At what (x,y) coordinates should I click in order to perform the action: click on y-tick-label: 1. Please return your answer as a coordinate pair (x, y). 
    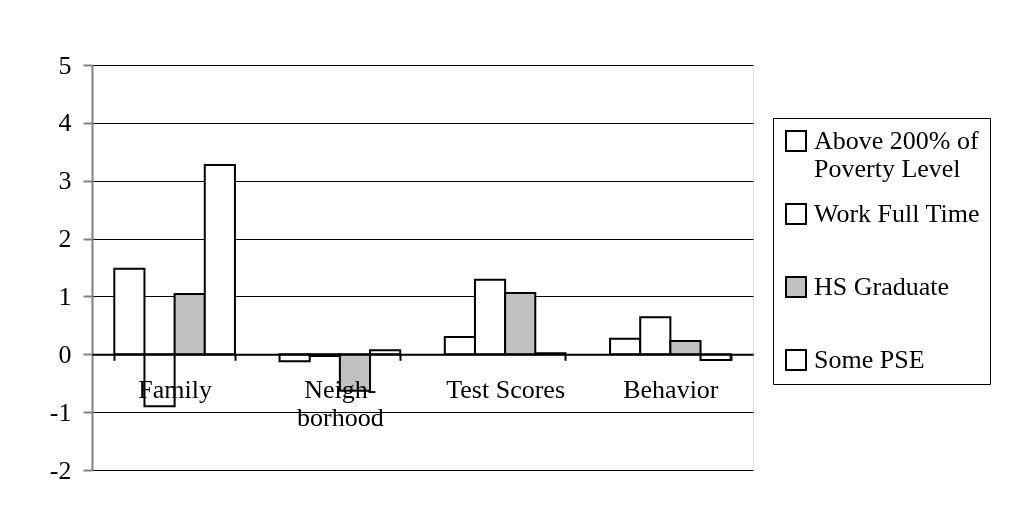
    Looking at the image, I should click on (65, 296).